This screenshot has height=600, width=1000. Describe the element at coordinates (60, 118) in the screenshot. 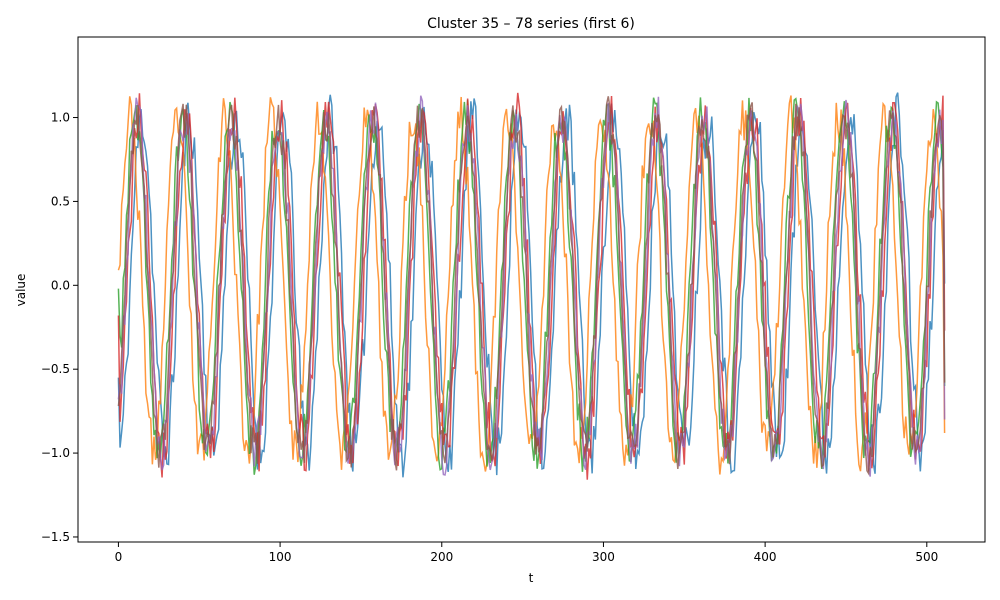

I see `y-tick-label: 1.0` at that location.